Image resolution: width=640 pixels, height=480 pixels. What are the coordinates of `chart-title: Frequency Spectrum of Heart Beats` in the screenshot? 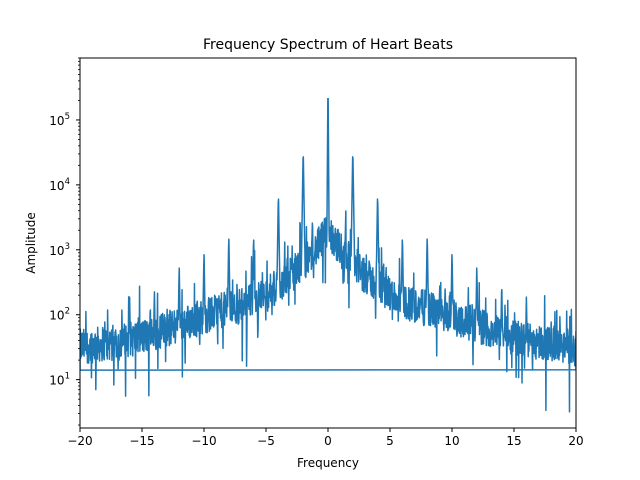 It's located at (328, 45).